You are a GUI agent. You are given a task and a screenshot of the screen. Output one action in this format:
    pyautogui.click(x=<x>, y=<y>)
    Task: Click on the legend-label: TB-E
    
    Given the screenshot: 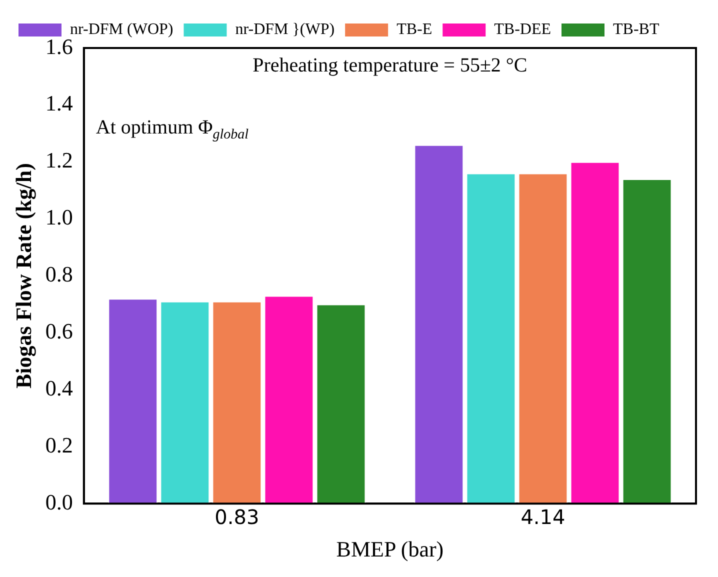 What is the action you would take?
    pyautogui.click(x=414, y=29)
    